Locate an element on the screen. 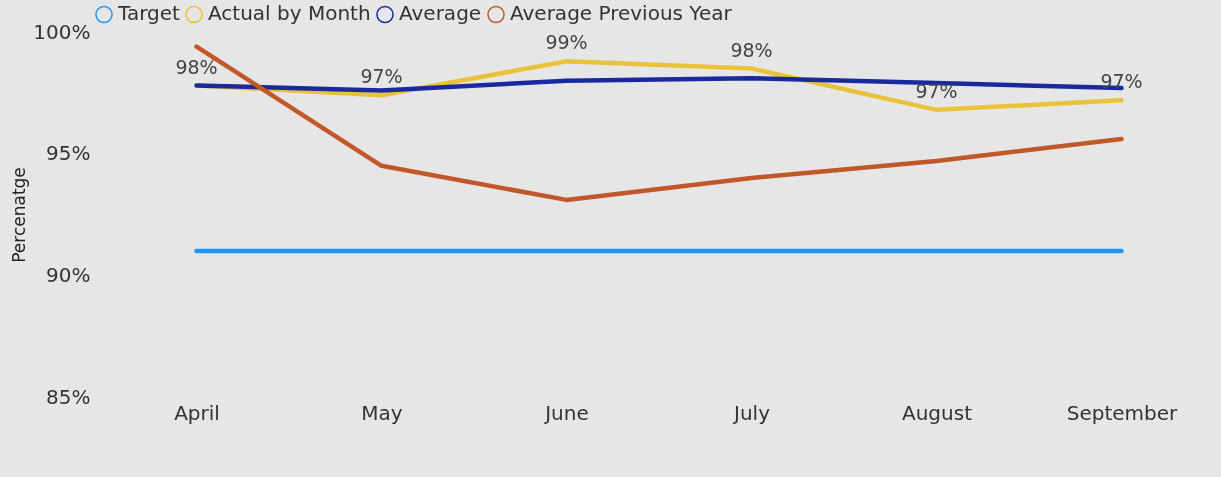 This screenshot has width=1221, height=477. data-label: 99% is located at coordinates (566, 42).